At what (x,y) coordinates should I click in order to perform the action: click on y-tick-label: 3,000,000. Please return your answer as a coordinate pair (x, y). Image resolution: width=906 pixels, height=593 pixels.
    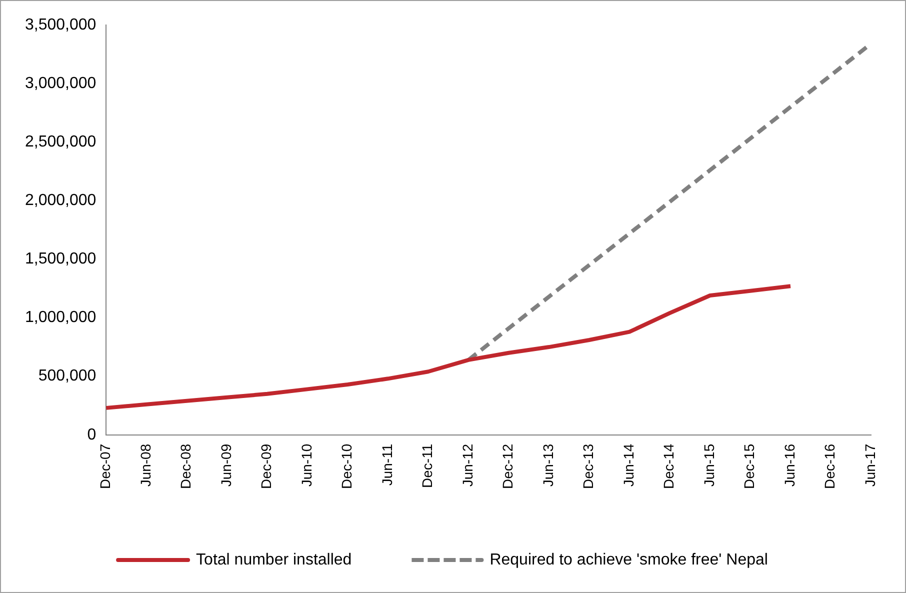
    Looking at the image, I should click on (60, 83).